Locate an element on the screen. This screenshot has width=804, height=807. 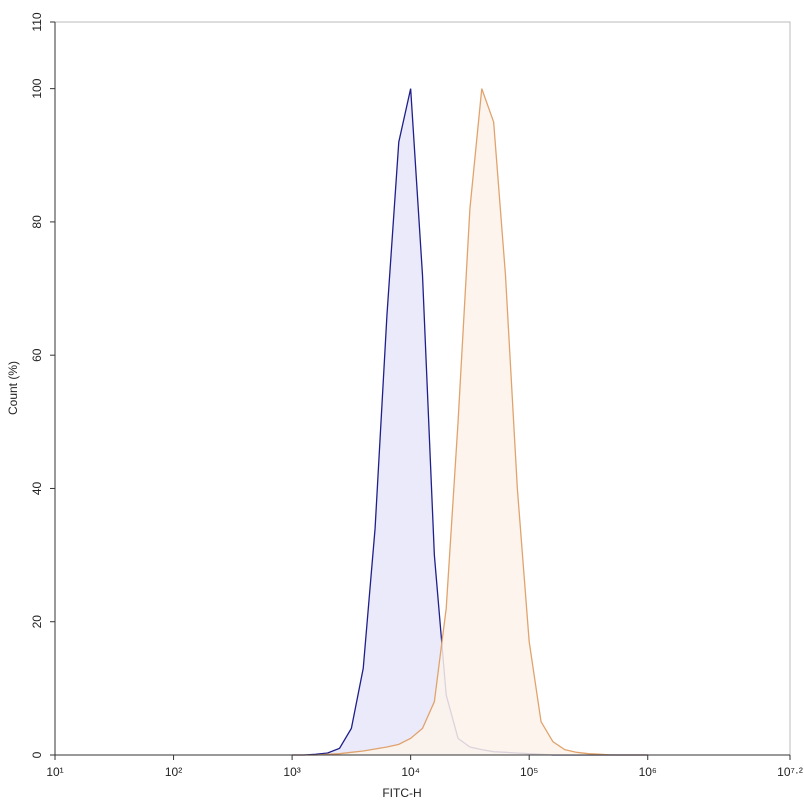
y-tick-label: 60 is located at coordinates (37, 355).